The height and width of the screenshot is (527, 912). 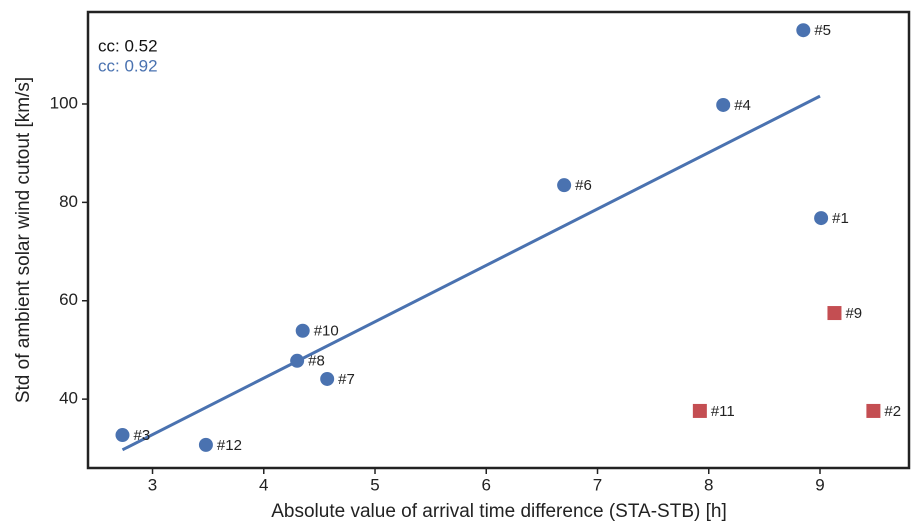 What do you see at coordinates (708, 484) in the screenshot?
I see `x-tick-label: 8` at bounding box center [708, 484].